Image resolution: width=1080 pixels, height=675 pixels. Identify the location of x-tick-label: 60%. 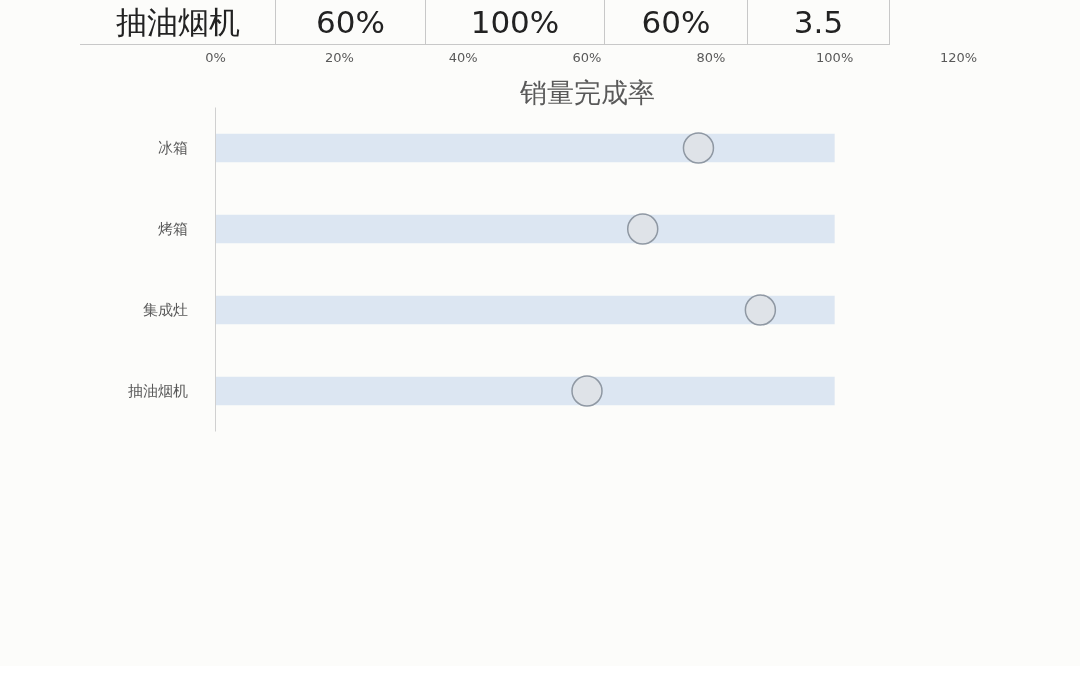
(587, 57).